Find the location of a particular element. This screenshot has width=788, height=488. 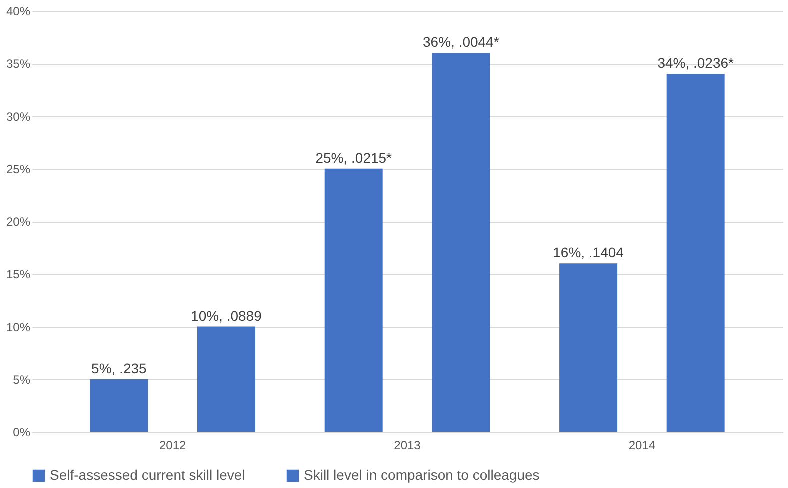

y-tick-label: 25% is located at coordinates (18, 169).